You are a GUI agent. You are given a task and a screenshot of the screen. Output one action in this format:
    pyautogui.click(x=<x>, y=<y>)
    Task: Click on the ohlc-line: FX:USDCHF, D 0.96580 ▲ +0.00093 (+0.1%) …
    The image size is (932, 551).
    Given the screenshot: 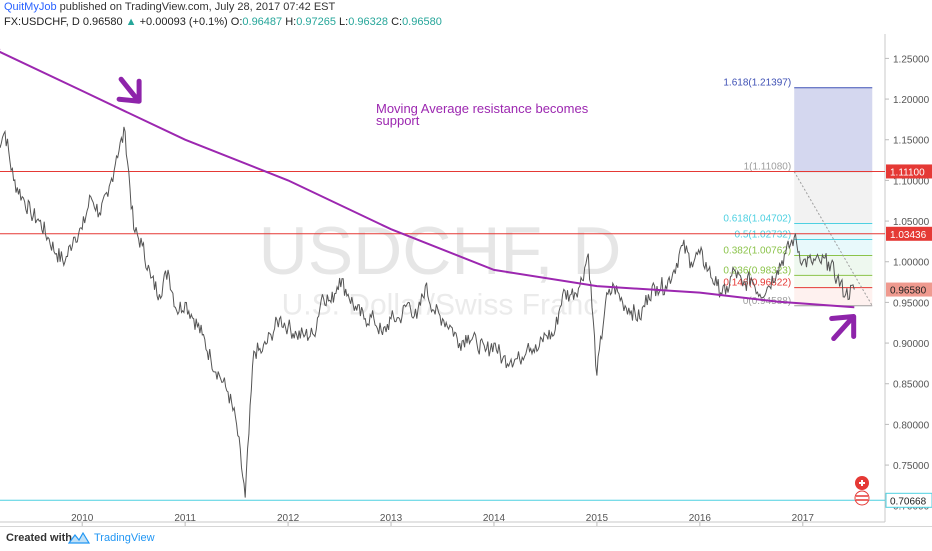 What is the action you would take?
    pyautogui.click(x=223, y=22)
    